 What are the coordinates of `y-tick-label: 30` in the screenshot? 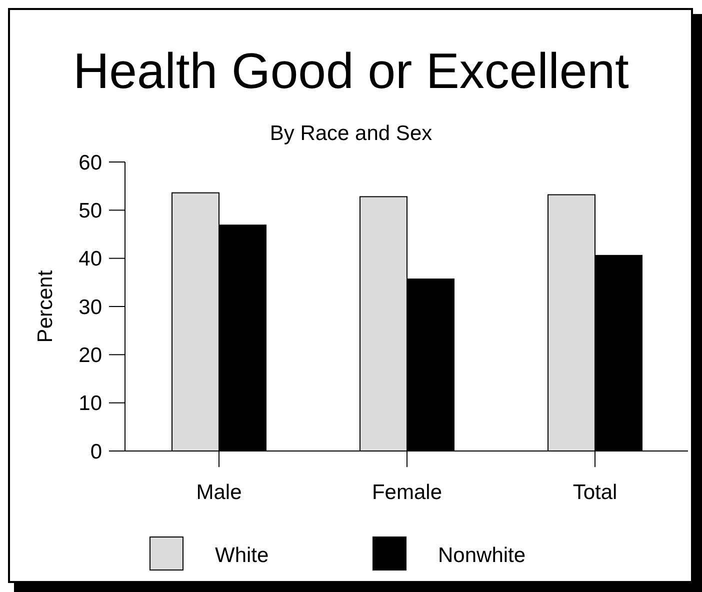 It's located at (90, 307).